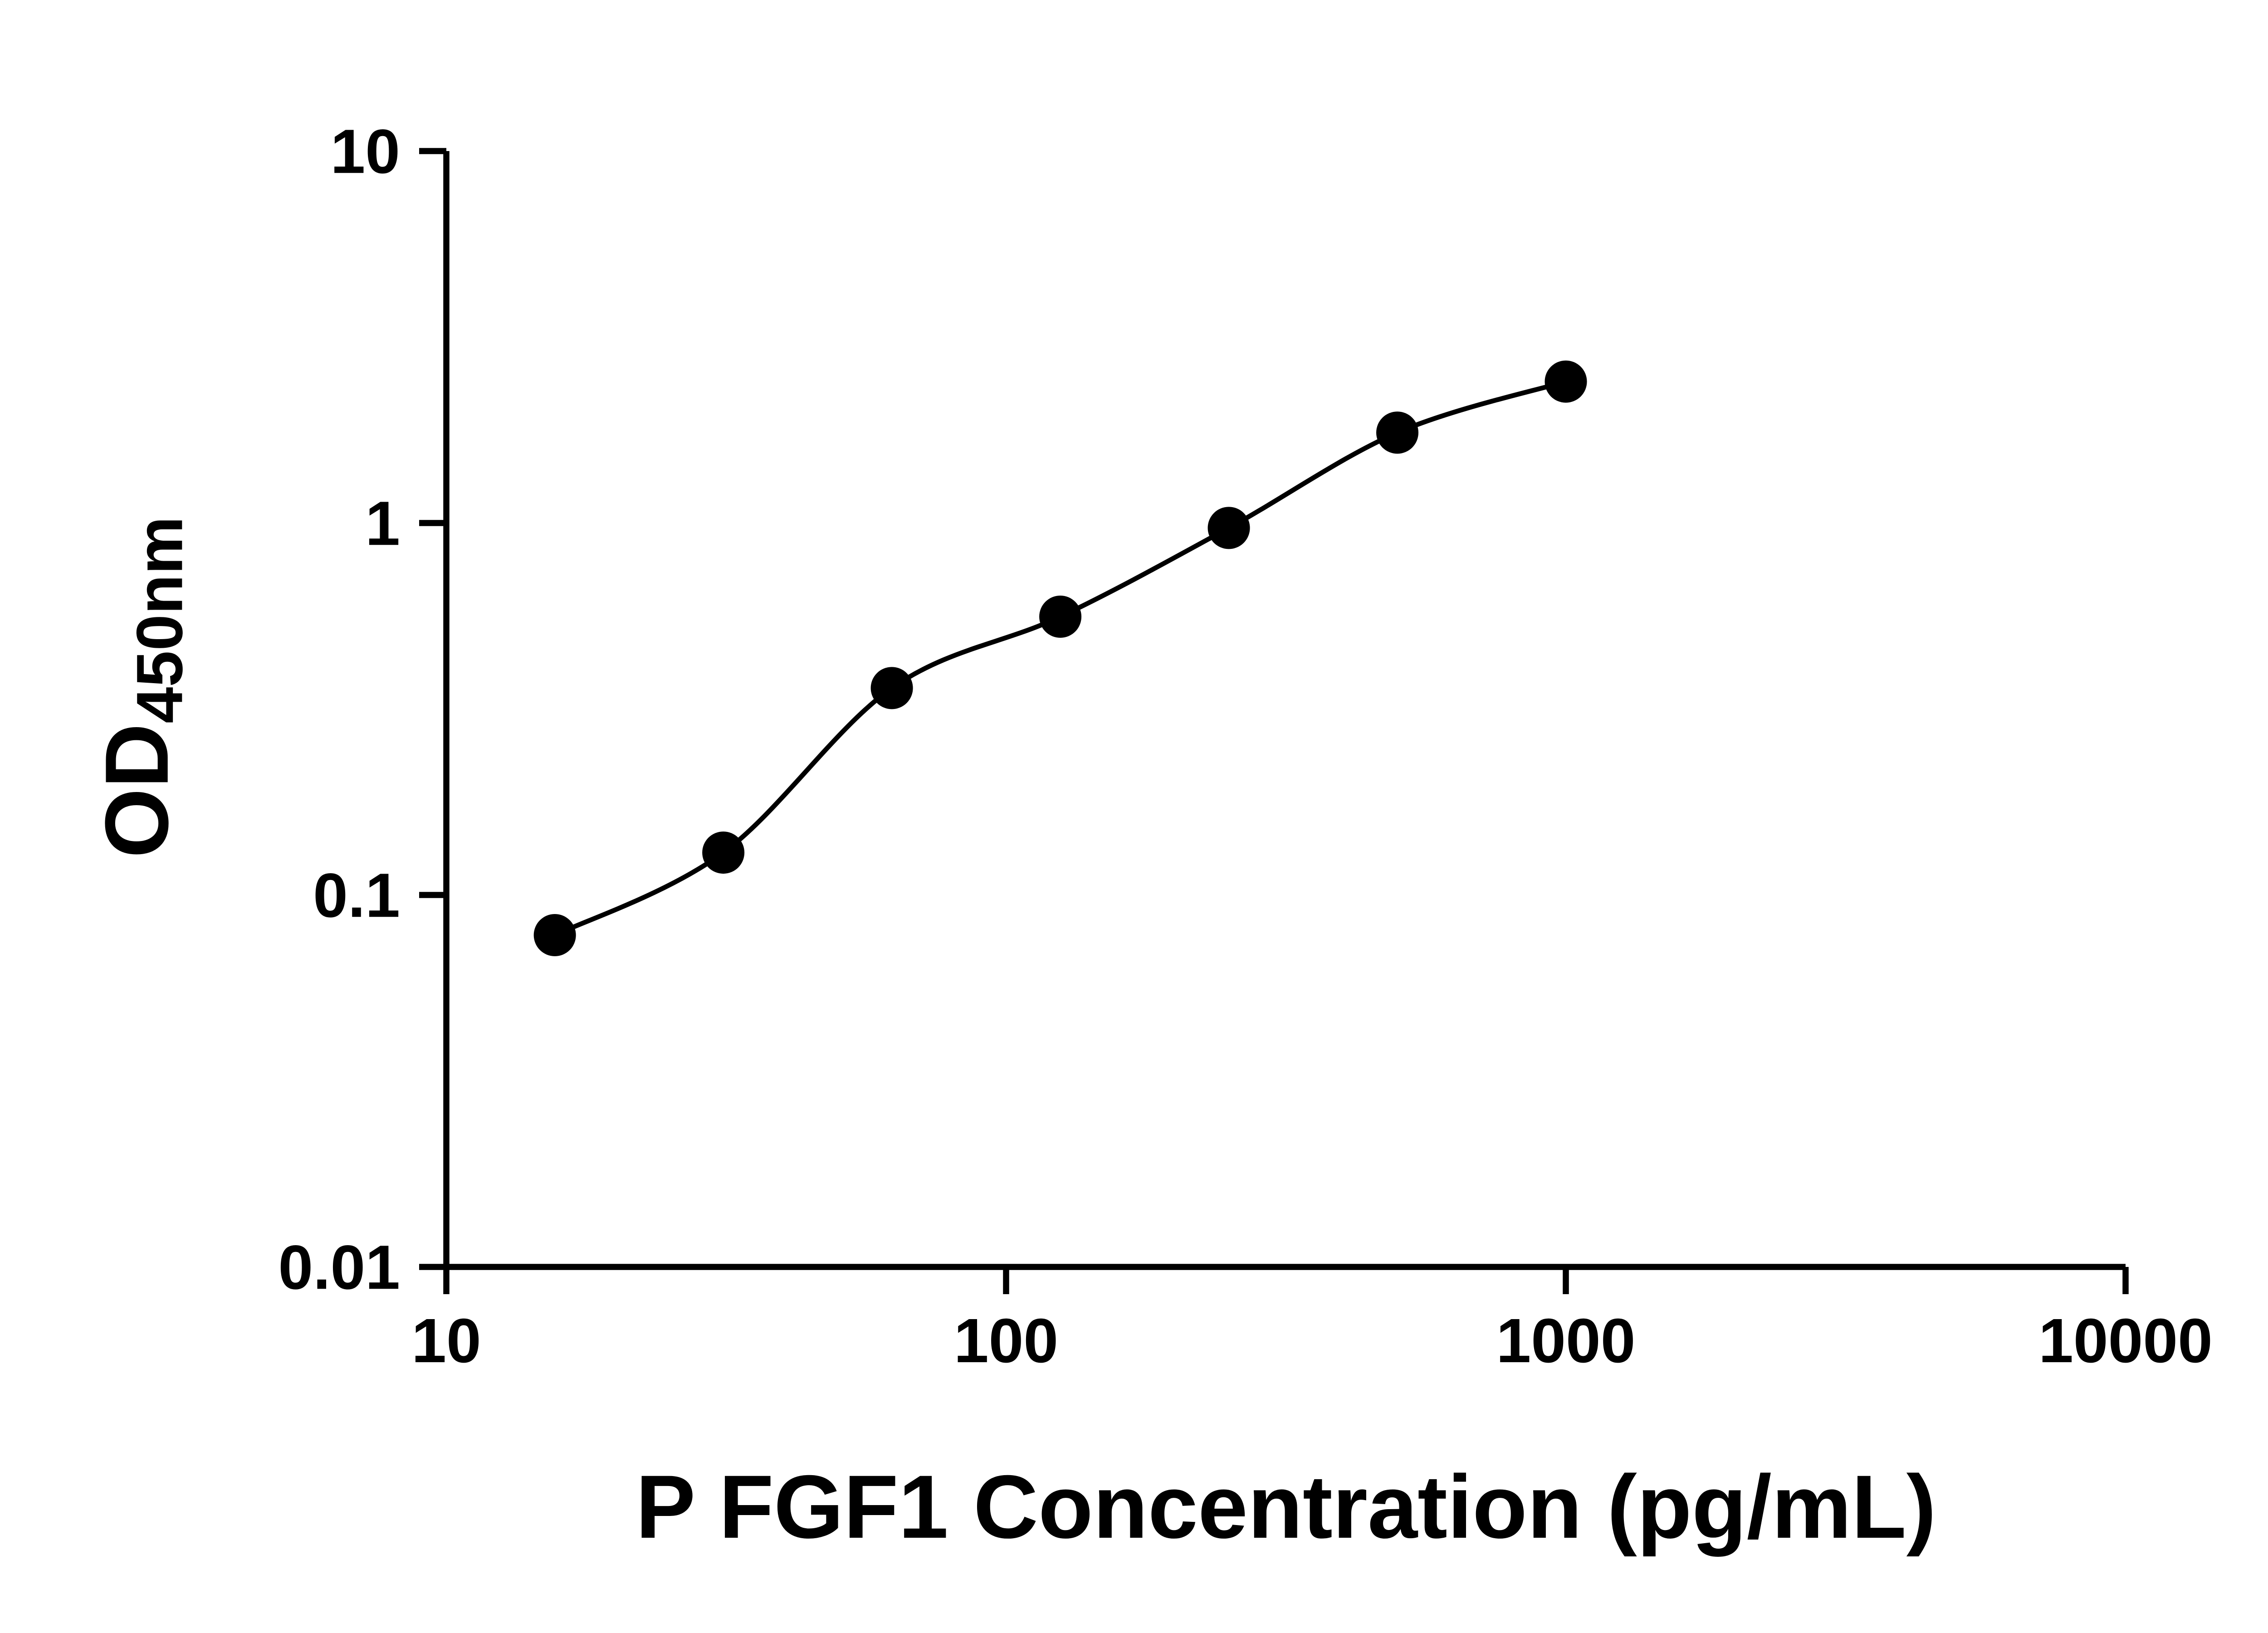 This screenshot has width=2268, height=1633. I want to click on x-tick-label: 100, so click(1006, 1341).